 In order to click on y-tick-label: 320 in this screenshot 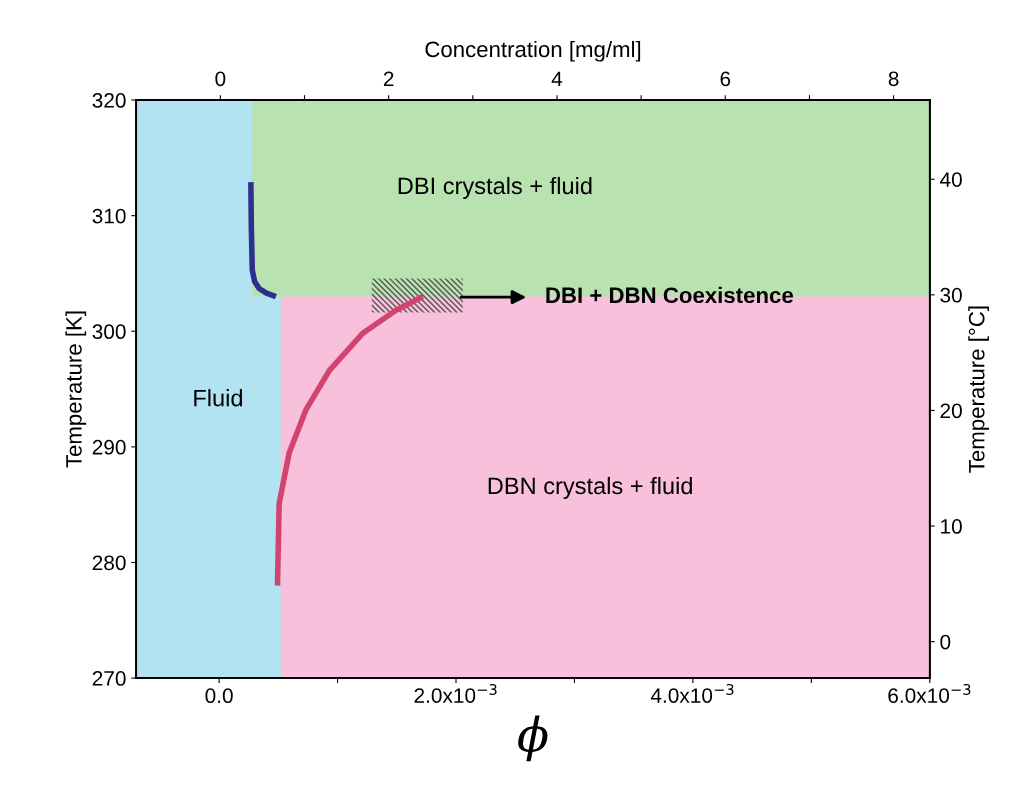, I will do `click(109, 100)`.